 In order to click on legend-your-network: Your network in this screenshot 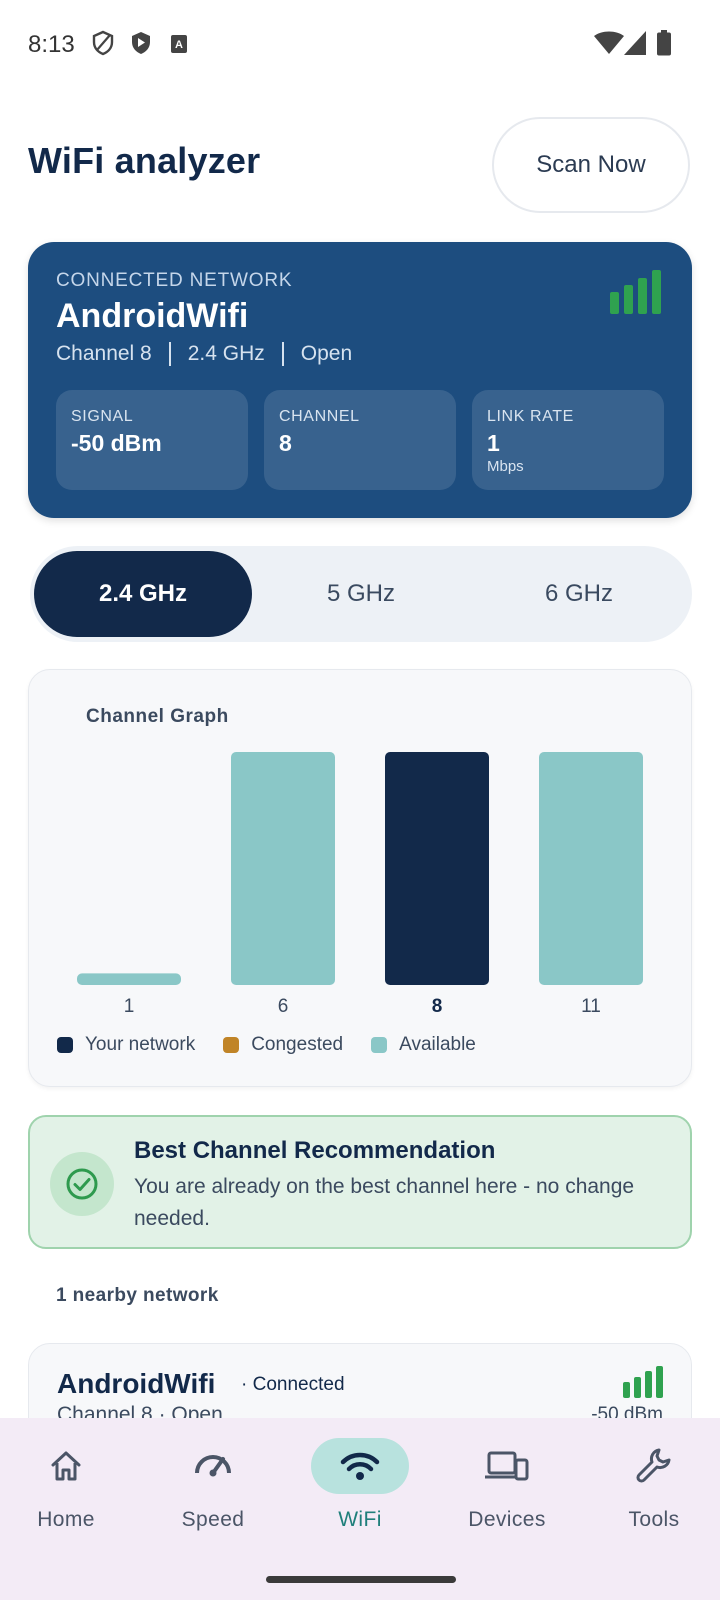, I will do `click(126, 1045)`.